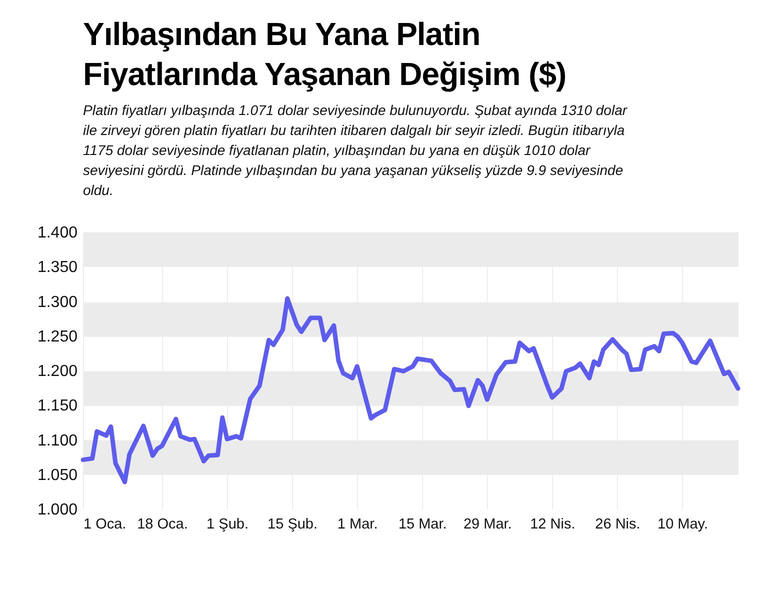 The image size is (770, 616). Describe the element at coordinates (325, 54) in the screenshot. I see `chart-title: Yılbaşından Bu Yana Platin Fiyatlarında Yaşanan Değişim ($)` at that location.